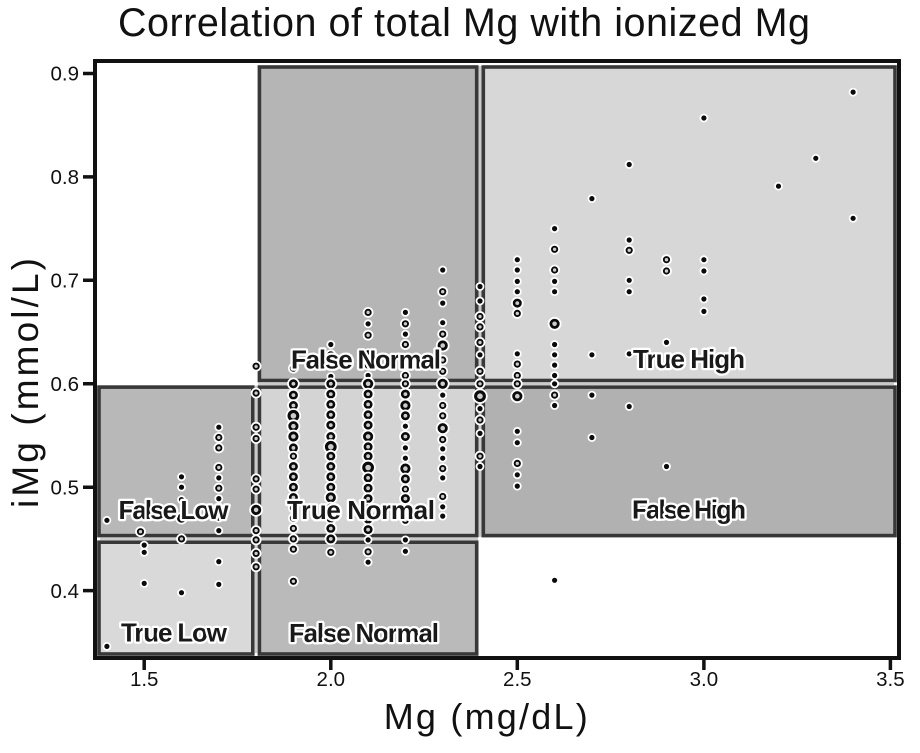 The image size is (920, 753). What do you see at coordinates (144, 679) in the screenshot?
I see `svg-text: 1.5` at bounding box center [144, 679].